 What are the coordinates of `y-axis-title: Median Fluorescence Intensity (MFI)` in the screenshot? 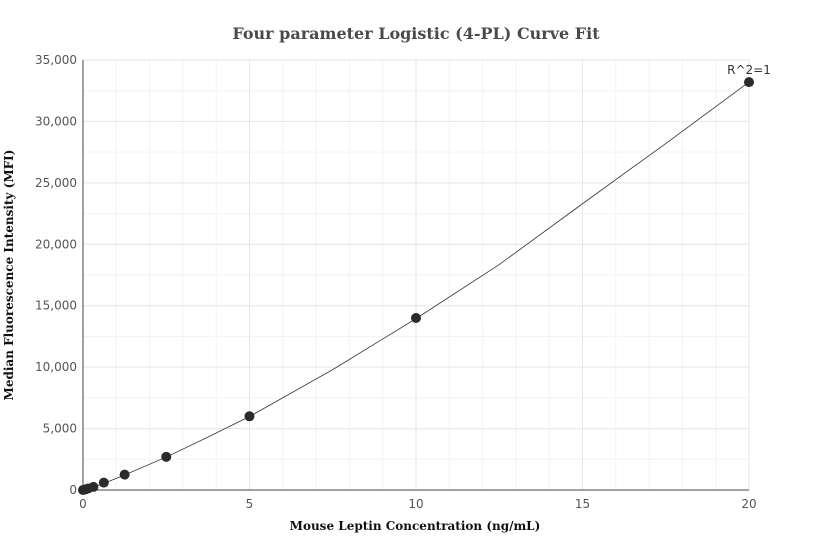 It's located at (9, 275).